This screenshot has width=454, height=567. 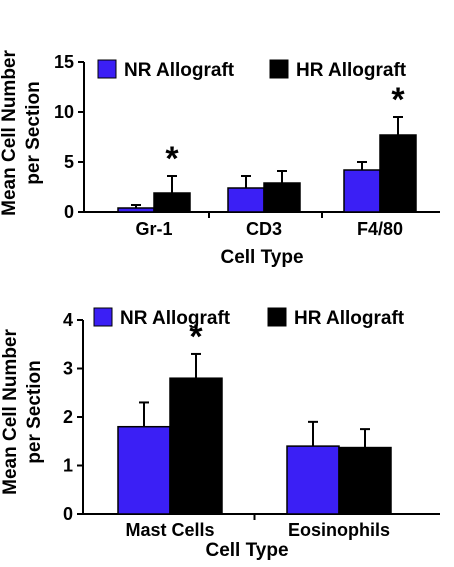 What do you see at coordinates (282, 197) in the screenshot?
I see `bar-hr-cd3` at bounding box center [282, 197].